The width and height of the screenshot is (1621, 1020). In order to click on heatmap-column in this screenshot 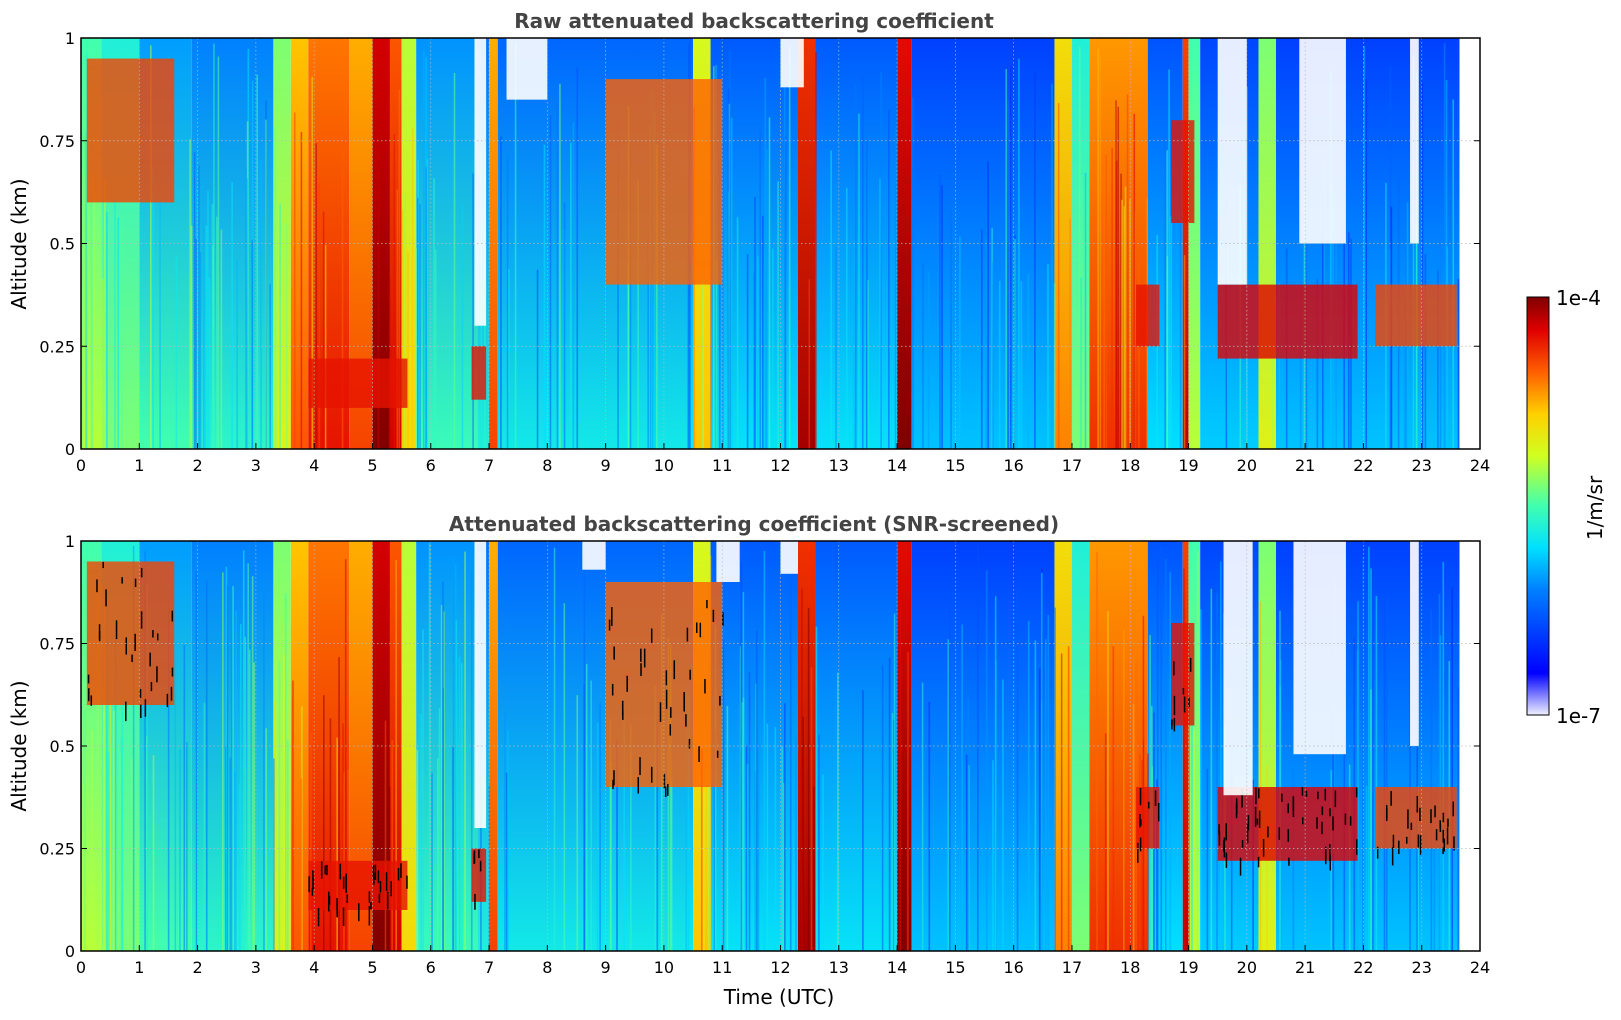, I will do `click(806, 746)`.